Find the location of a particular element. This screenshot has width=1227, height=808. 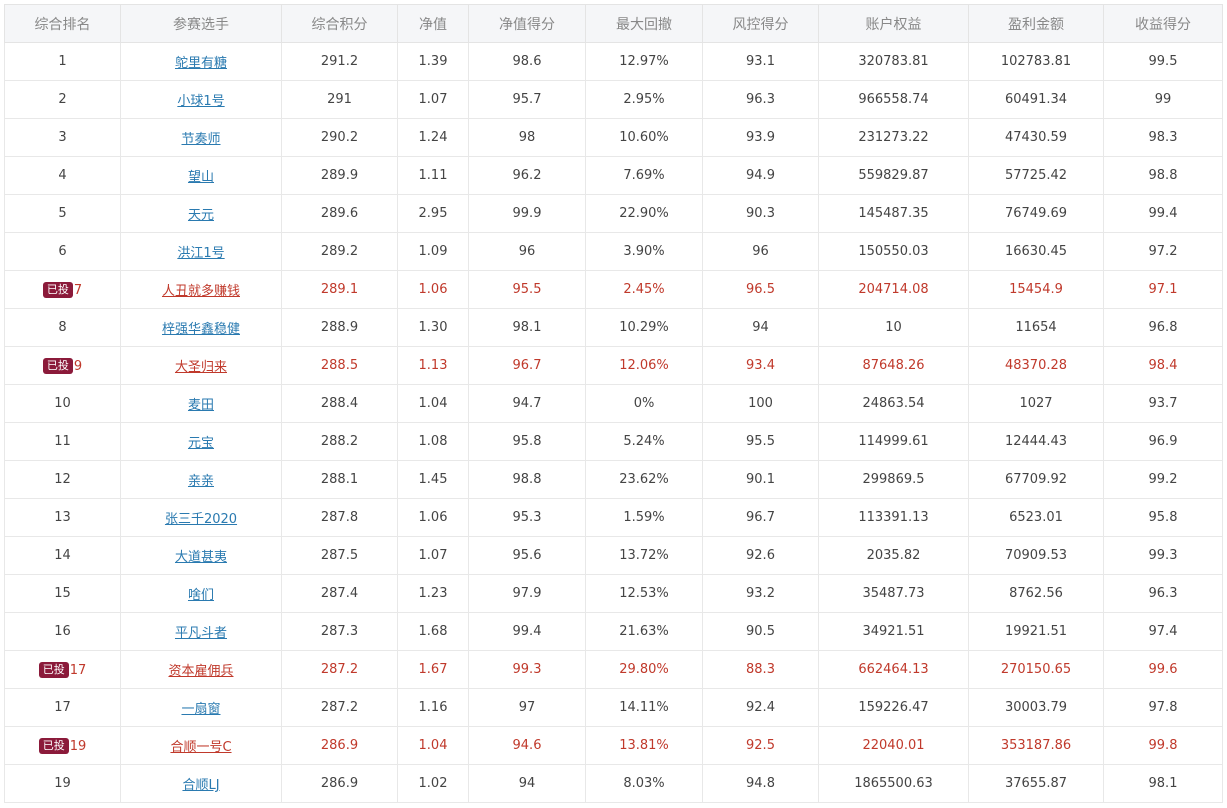

equity-cell: 159226.47 is located at coordinates (893, 707).